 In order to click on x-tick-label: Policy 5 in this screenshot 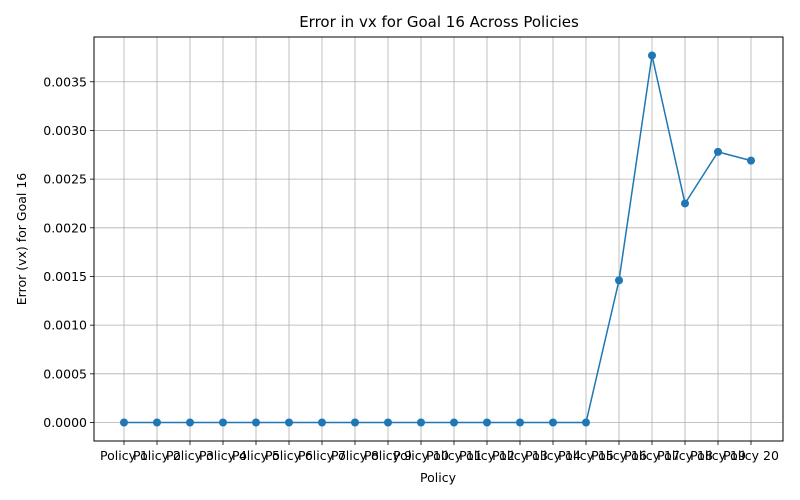, I will do `click(256, 455)`.